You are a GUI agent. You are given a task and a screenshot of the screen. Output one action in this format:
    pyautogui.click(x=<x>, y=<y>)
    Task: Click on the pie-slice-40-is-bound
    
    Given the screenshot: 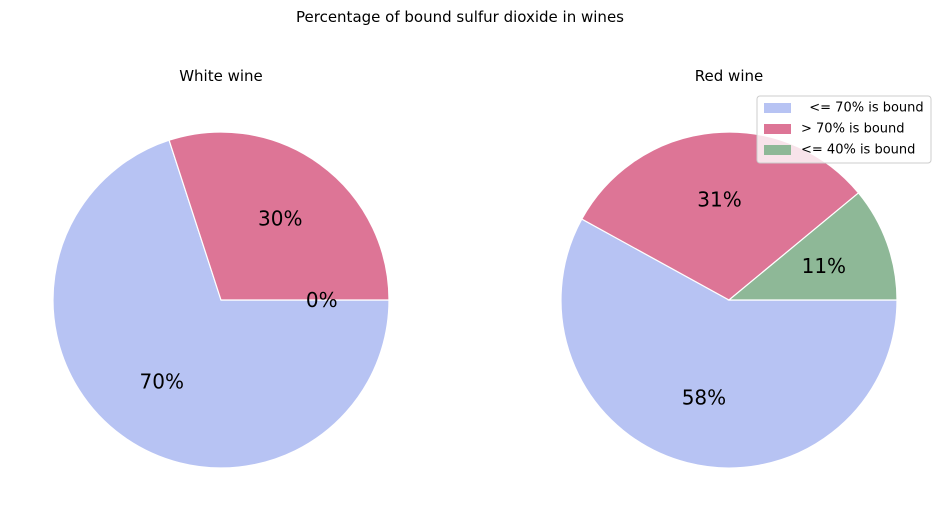 What is the action you would take?
    pyautogui.click(x=812, y=246)
    